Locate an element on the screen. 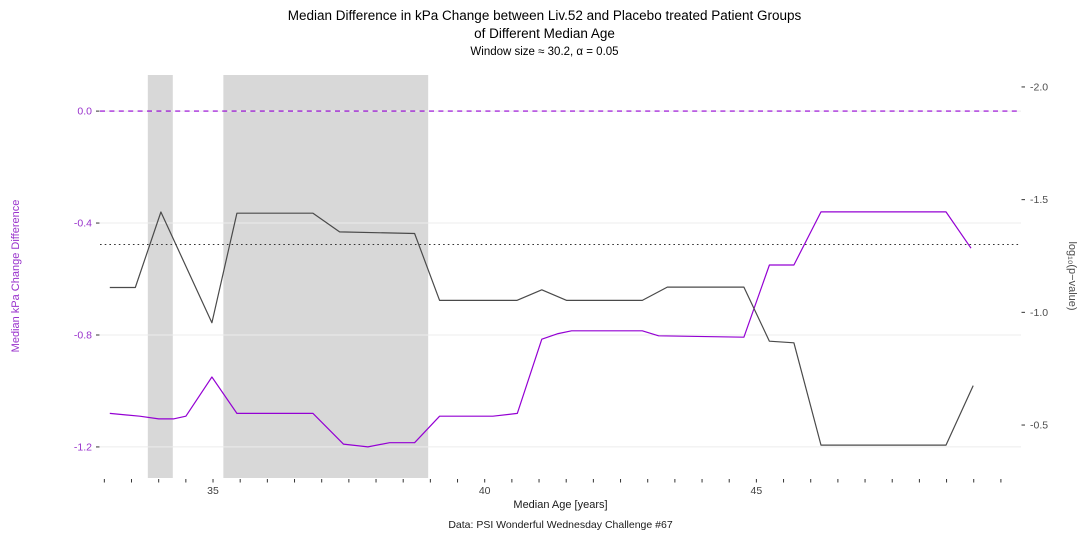 Image resolution: width=1089 pixels, height=544 pixels. left-tick-label: 0.0 is located at coordinates (84, 112).